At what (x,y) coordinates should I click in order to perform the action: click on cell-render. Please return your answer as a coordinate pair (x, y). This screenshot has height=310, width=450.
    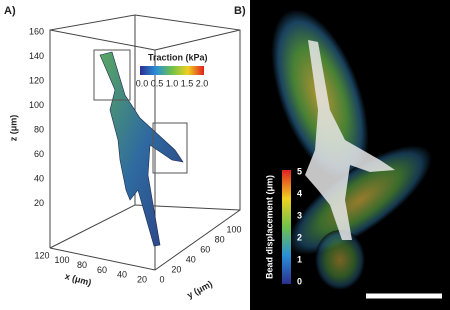
    Looking at the image, I should click on (350, 140).